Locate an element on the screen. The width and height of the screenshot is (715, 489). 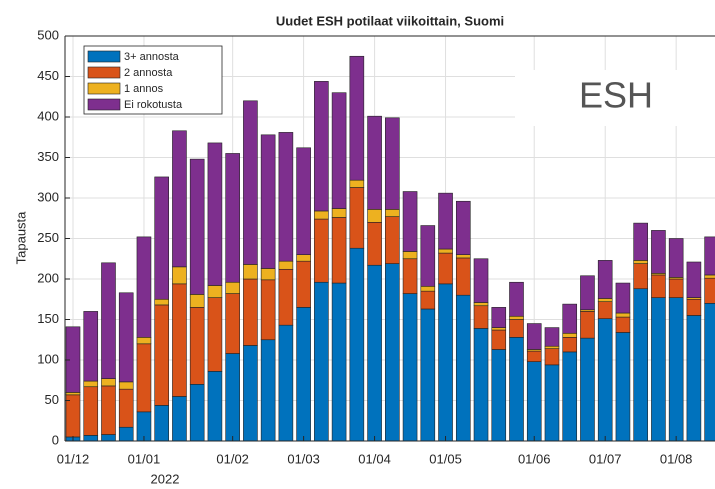
x-tick-label: 01/05 is located at coordinates (445, 458).